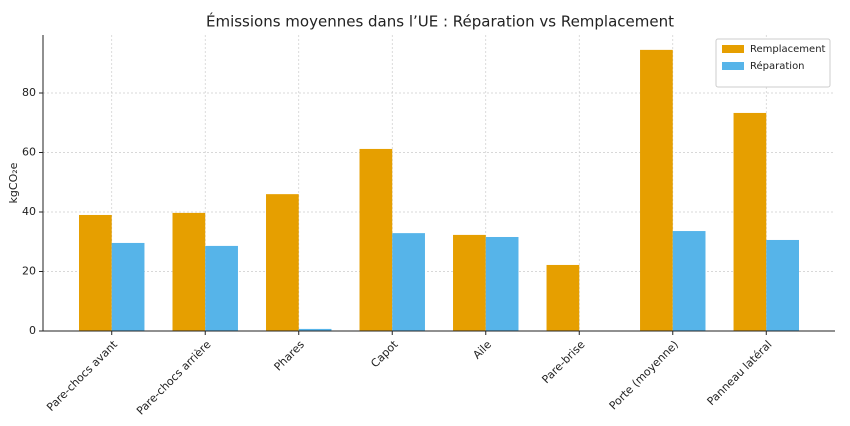  Describe the element at coordinates (29, 152) in the screenshot. I see `y-tick-label: 60` at that location.